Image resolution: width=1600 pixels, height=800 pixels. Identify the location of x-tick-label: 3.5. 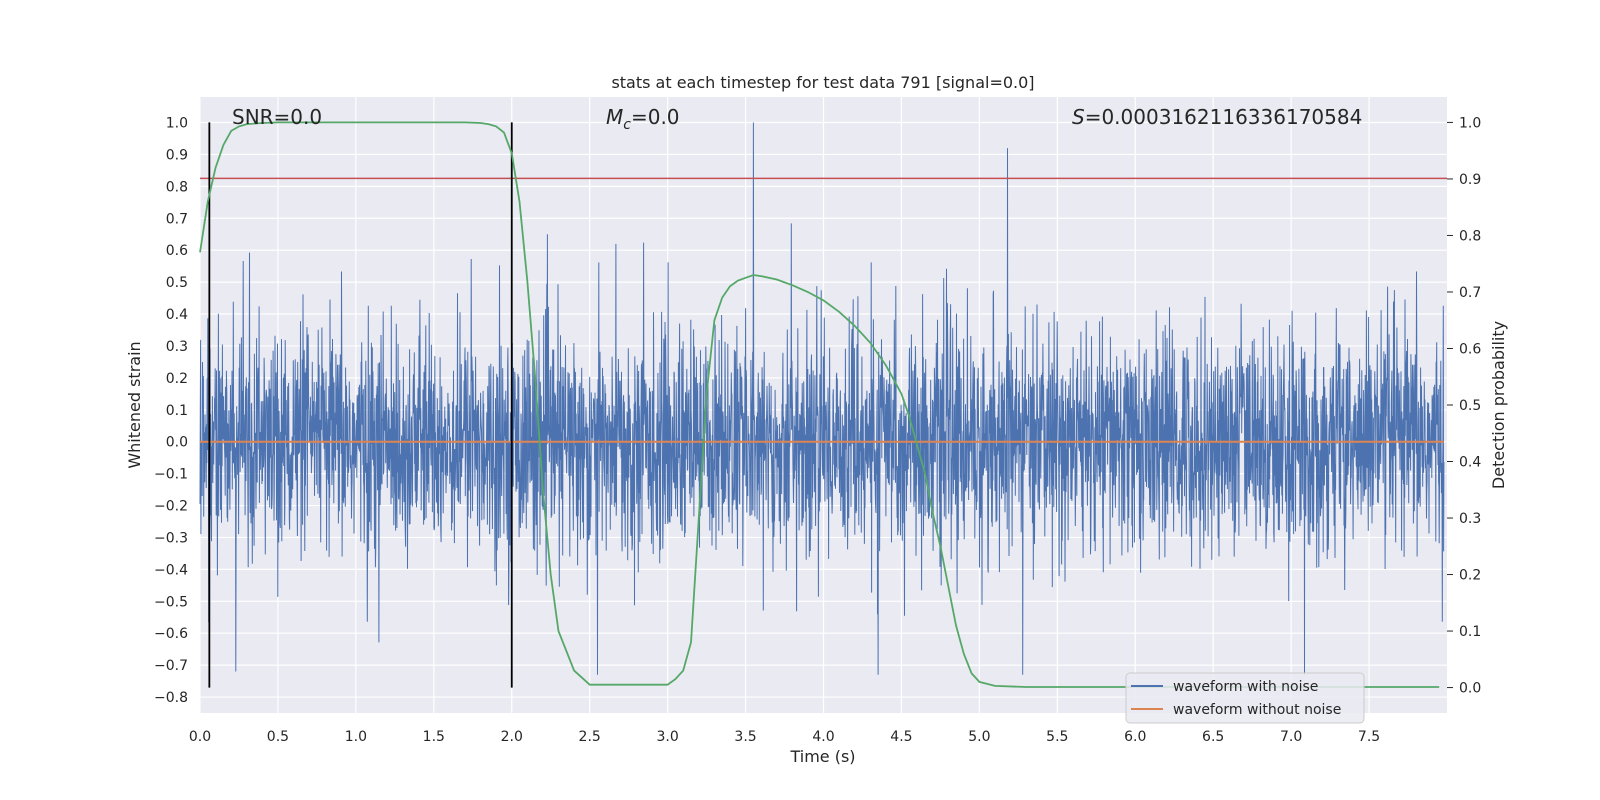
(745, 737).